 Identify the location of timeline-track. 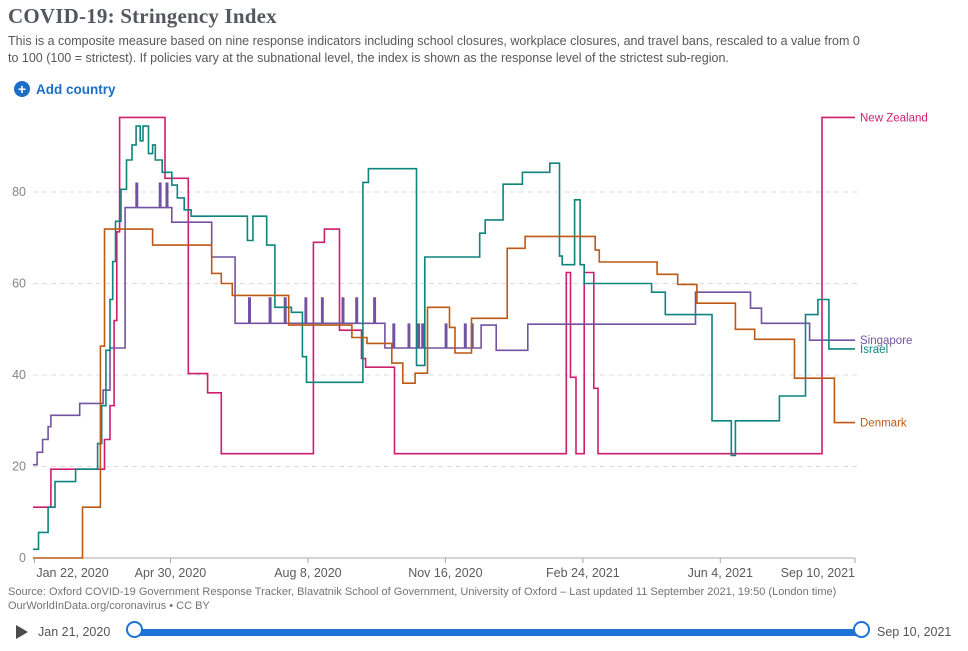
(498, 632).